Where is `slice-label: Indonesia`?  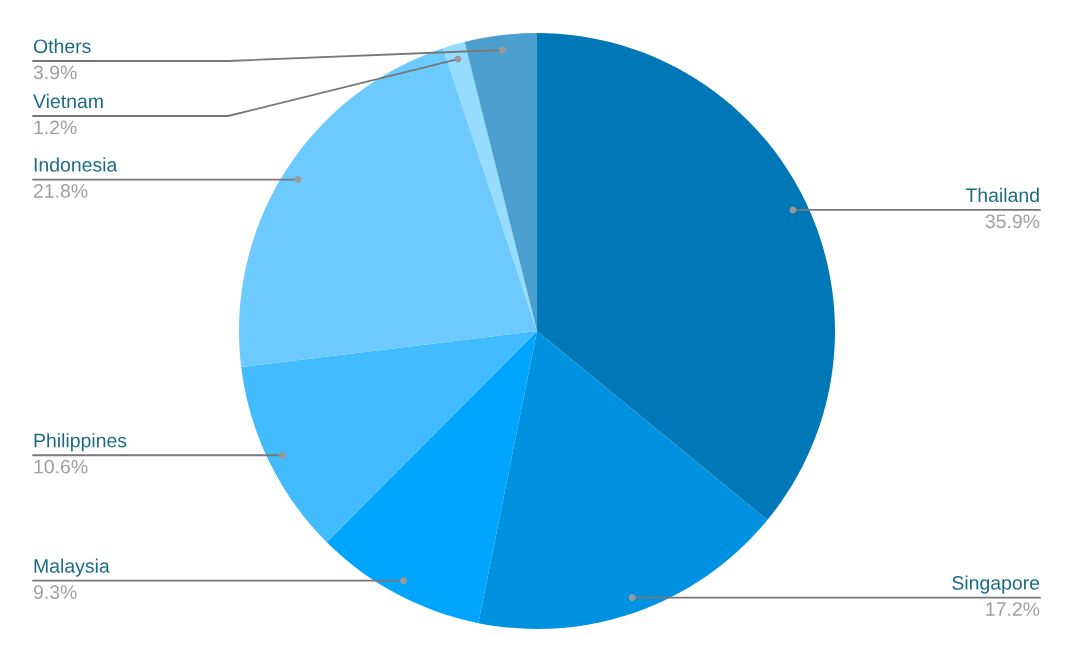 slice-label: Indonesia is located at coordinates (76, 164).